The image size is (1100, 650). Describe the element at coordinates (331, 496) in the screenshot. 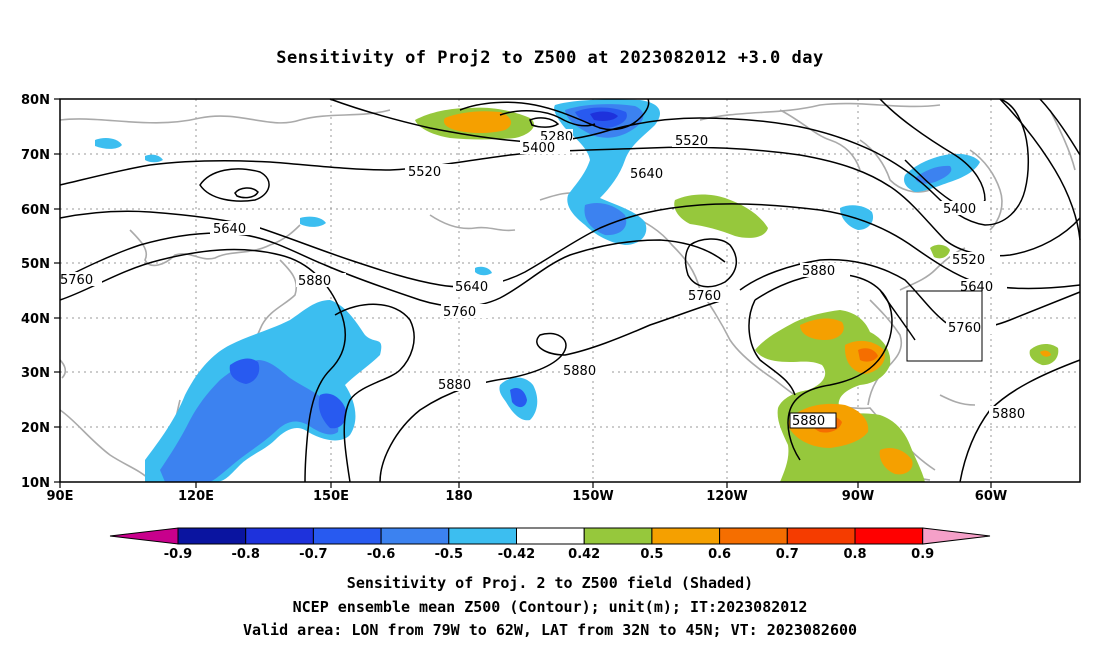

I see `lon-label: 150E` at that location.